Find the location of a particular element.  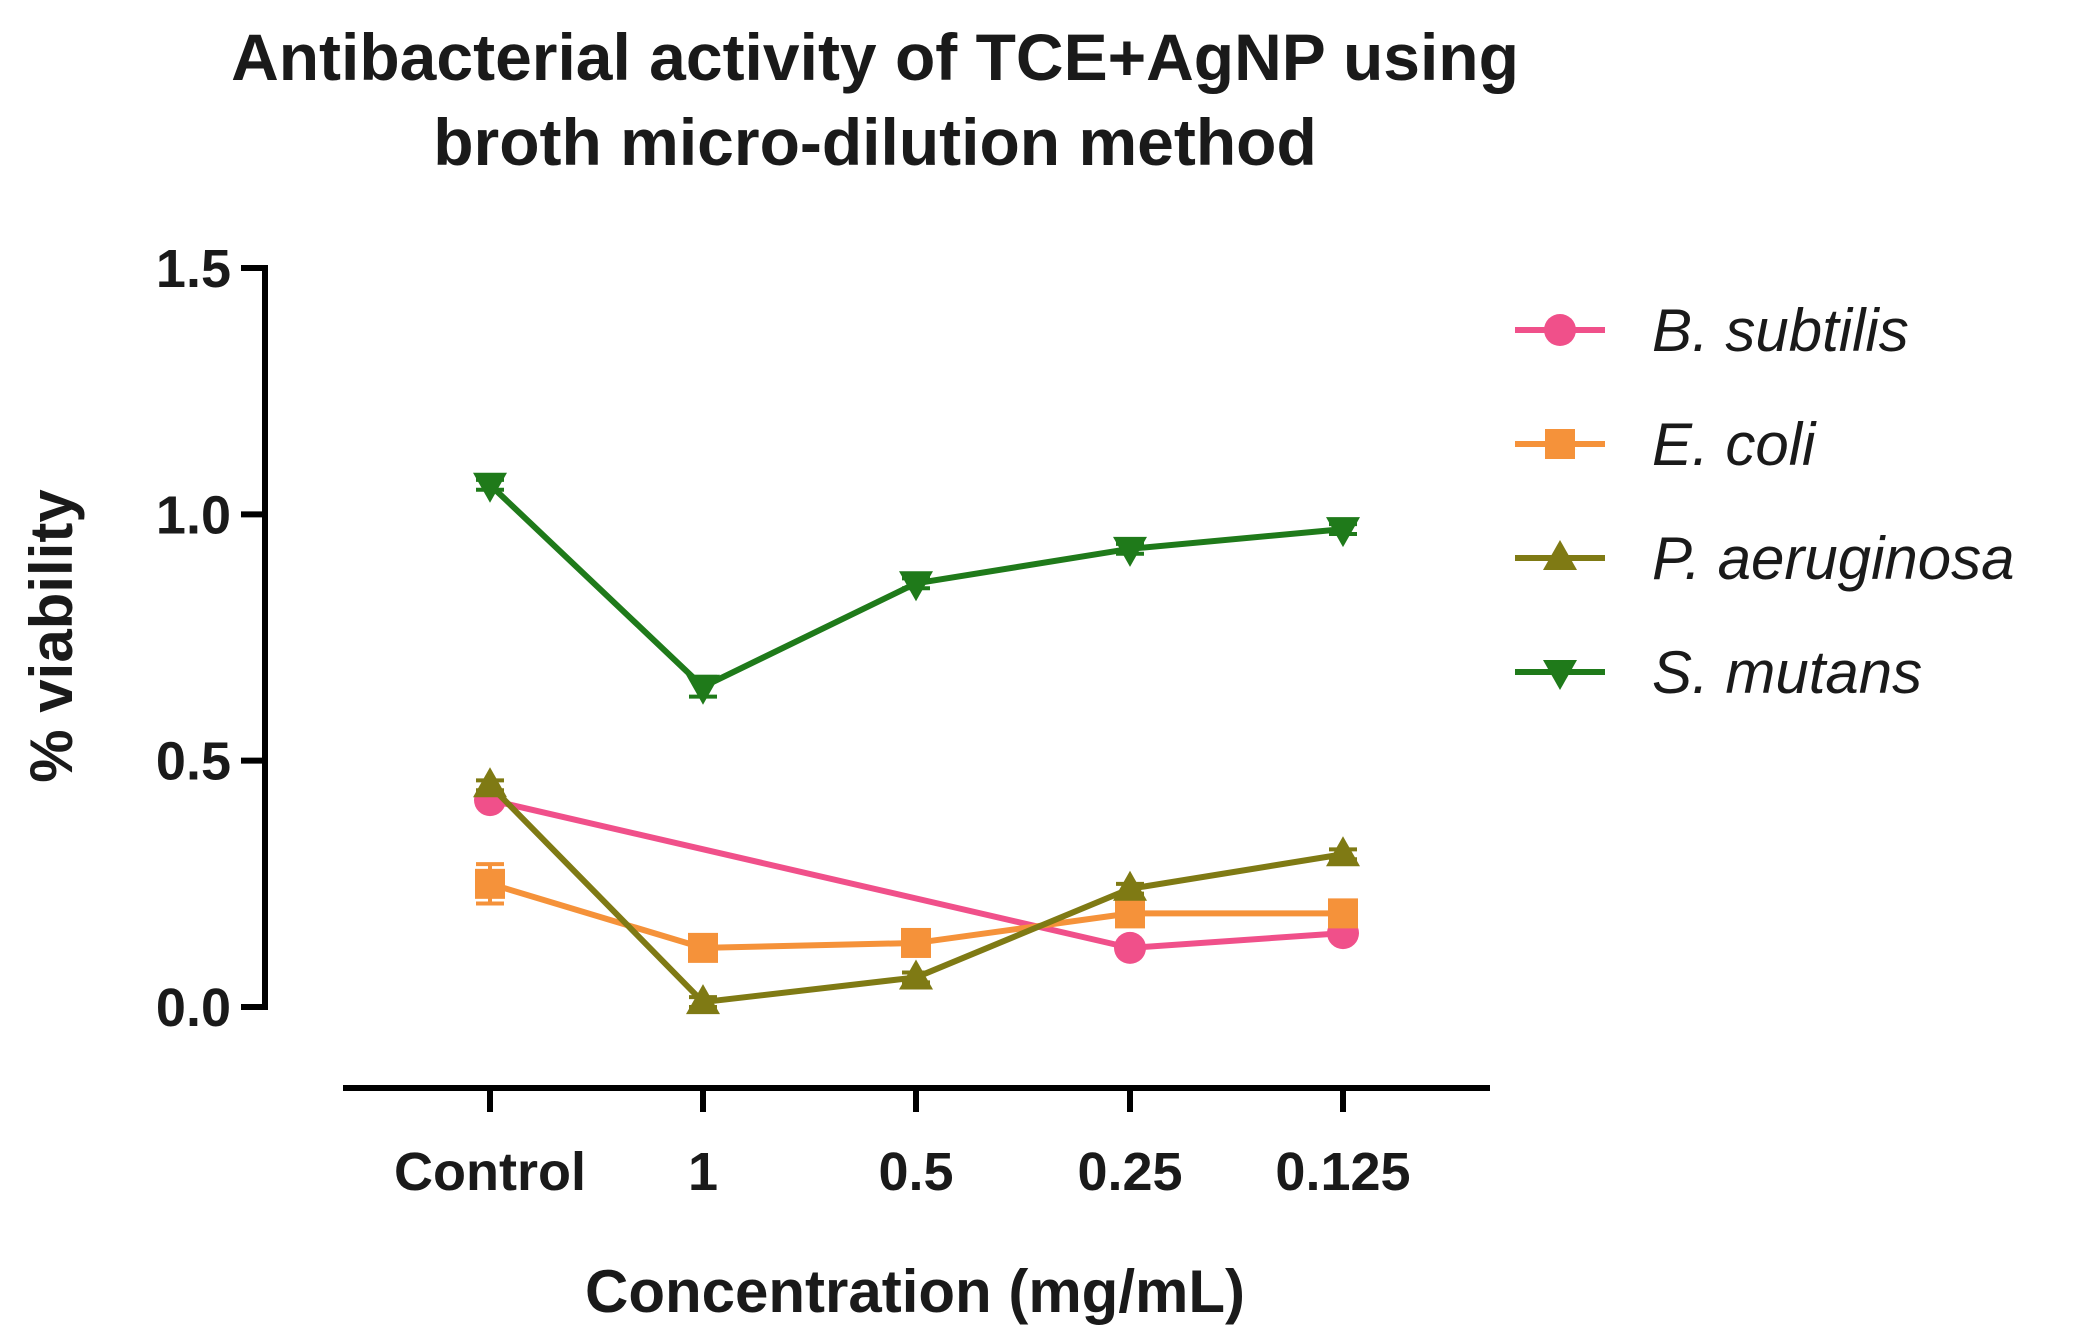

legend-item: B. subtilis is located at coordinates (1712, 330).